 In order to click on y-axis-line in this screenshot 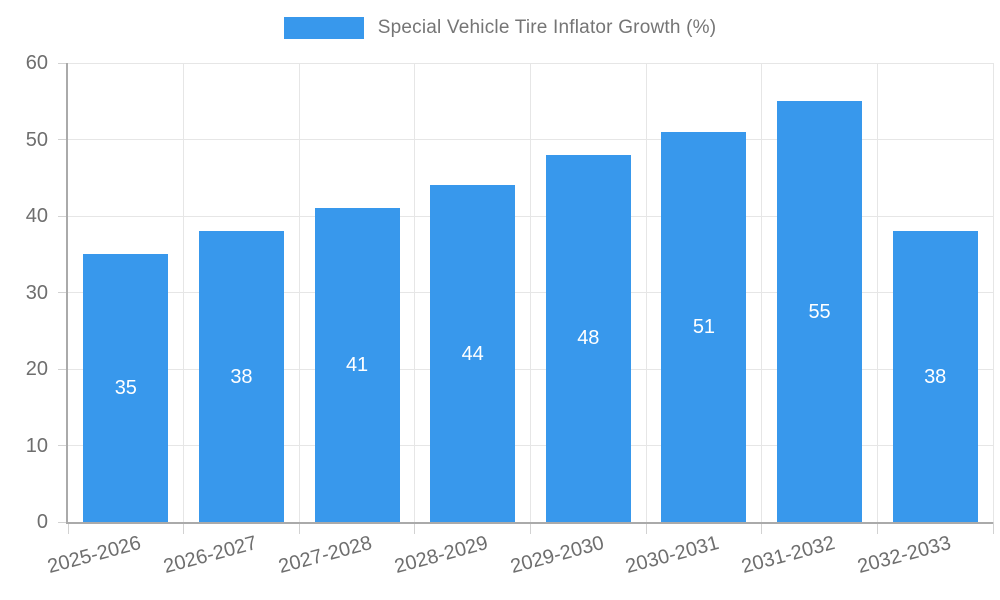, I will do `click(67, 293)`.